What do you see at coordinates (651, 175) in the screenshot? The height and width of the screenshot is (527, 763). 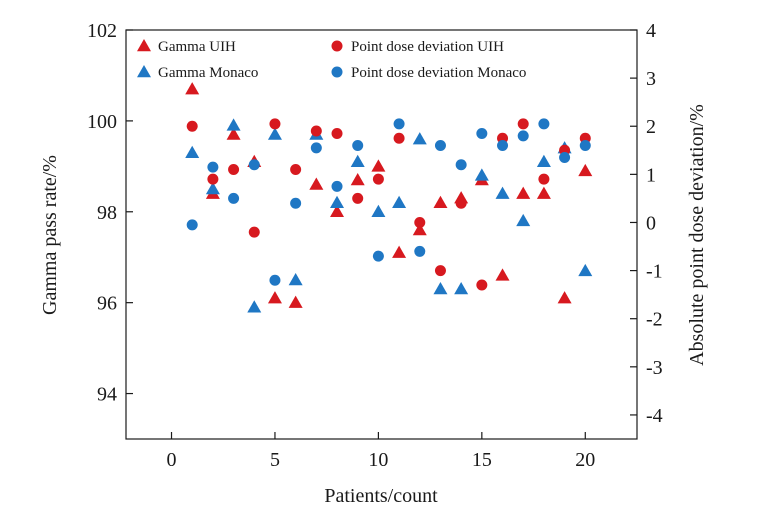 I see `y-right-tick-label: 1` at bounding box center [651, 175].